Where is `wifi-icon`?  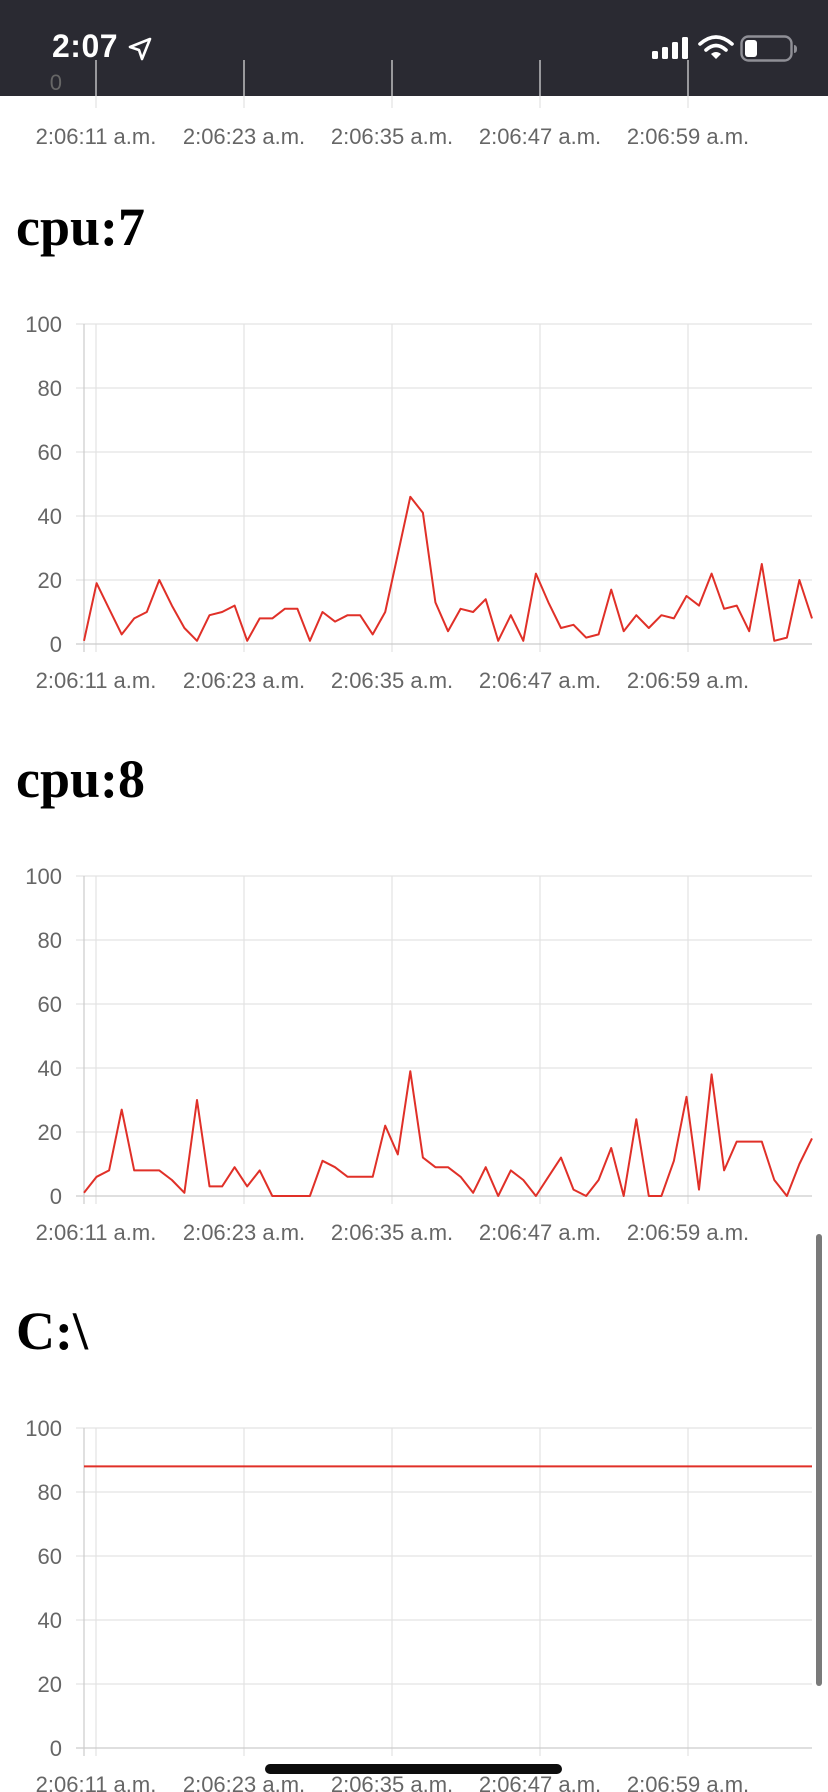 wifi-icon is located at coordinates (716, 47).